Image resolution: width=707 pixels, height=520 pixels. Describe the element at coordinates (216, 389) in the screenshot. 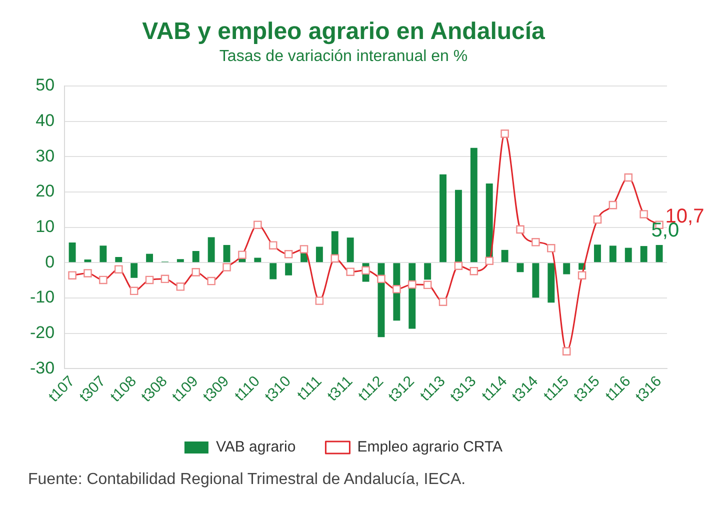

I see `x-tick-label: t309` at that location.